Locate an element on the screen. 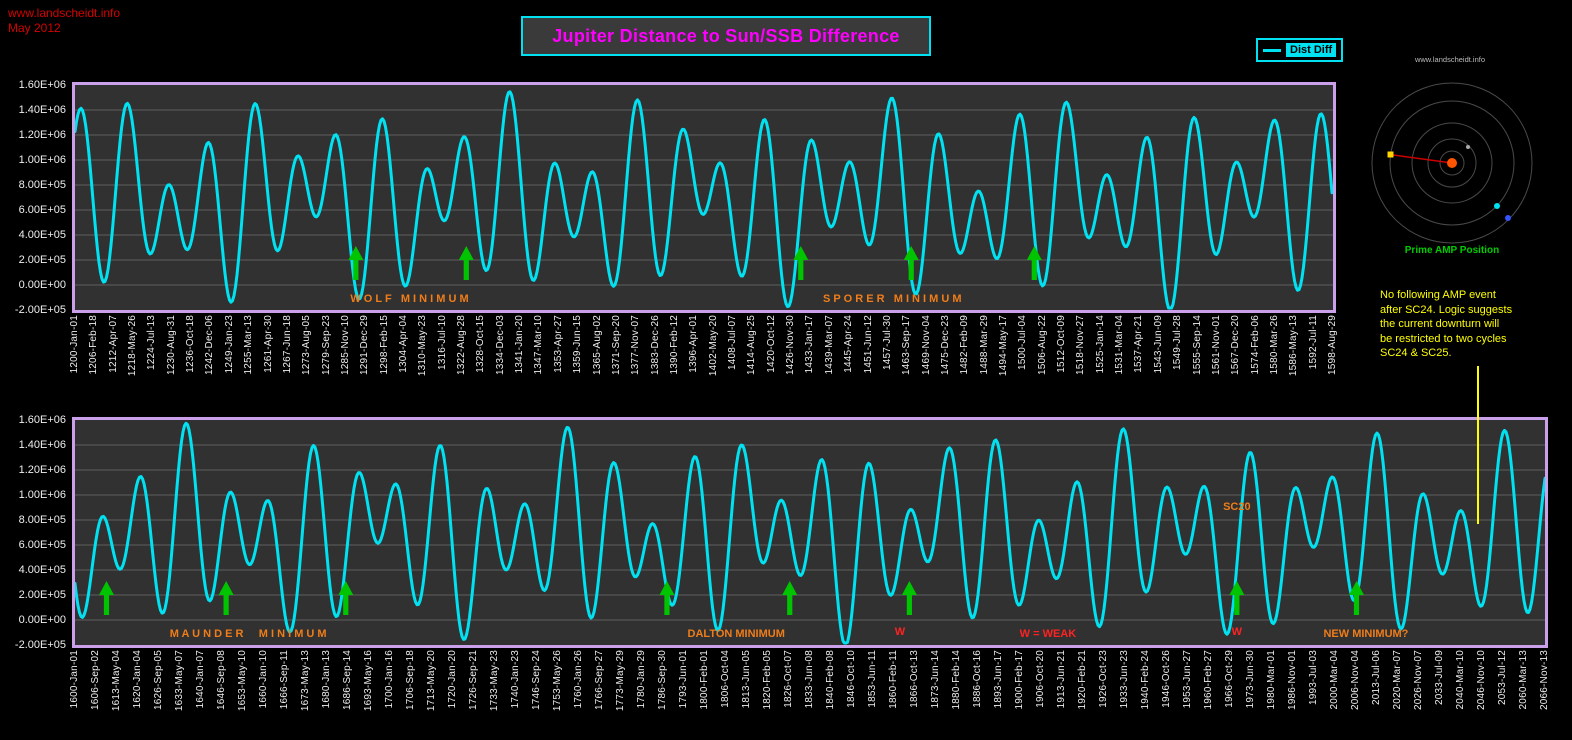 The height and width of the screenshot is (740, 1572). x-tick-label: 1613-May-04 is located at coordinates (116, 681).